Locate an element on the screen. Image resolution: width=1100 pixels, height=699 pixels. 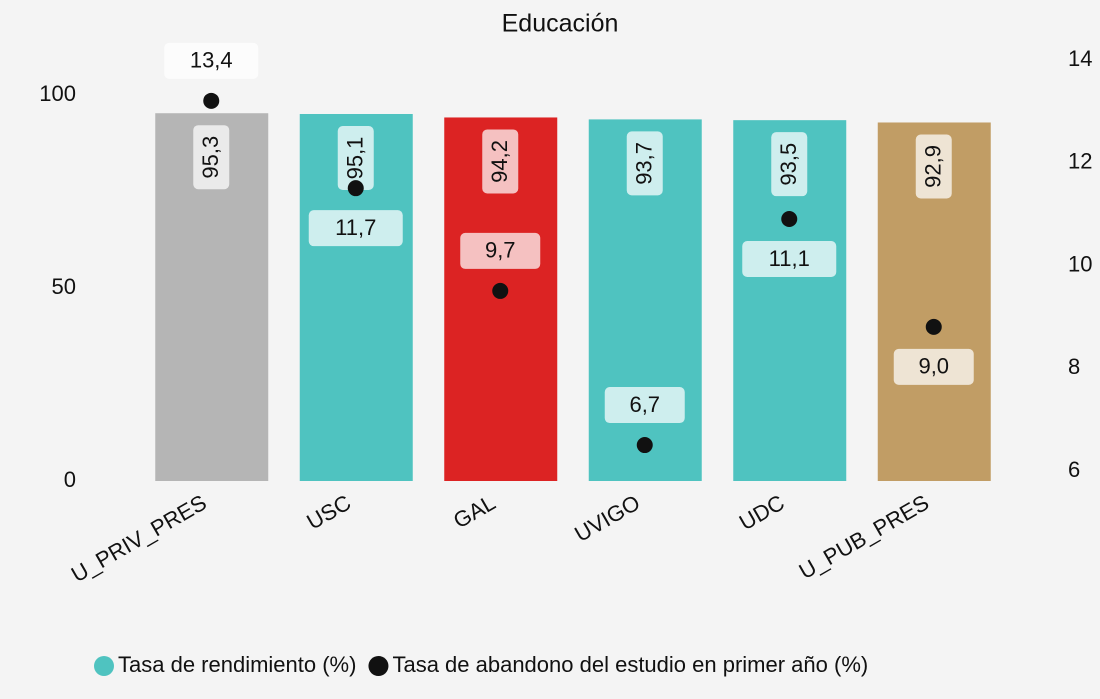
dot-value-label: 9,7 is located at coordinates (500, 250).